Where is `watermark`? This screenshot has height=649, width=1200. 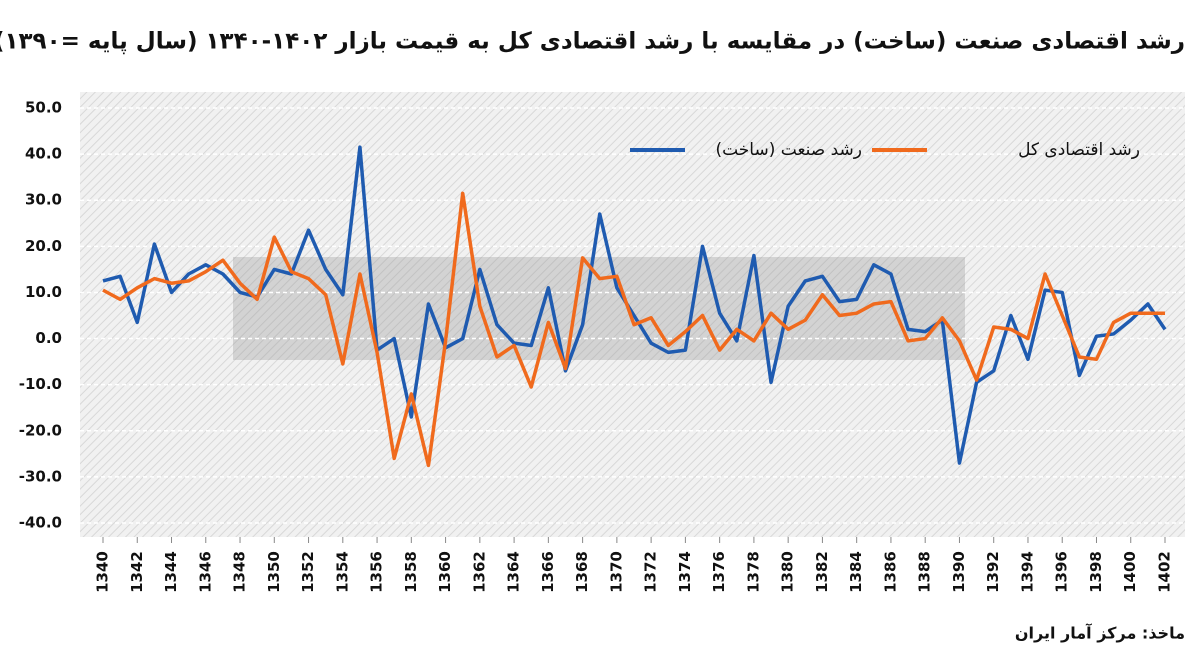
watermark is located at coordinates (599, 308).